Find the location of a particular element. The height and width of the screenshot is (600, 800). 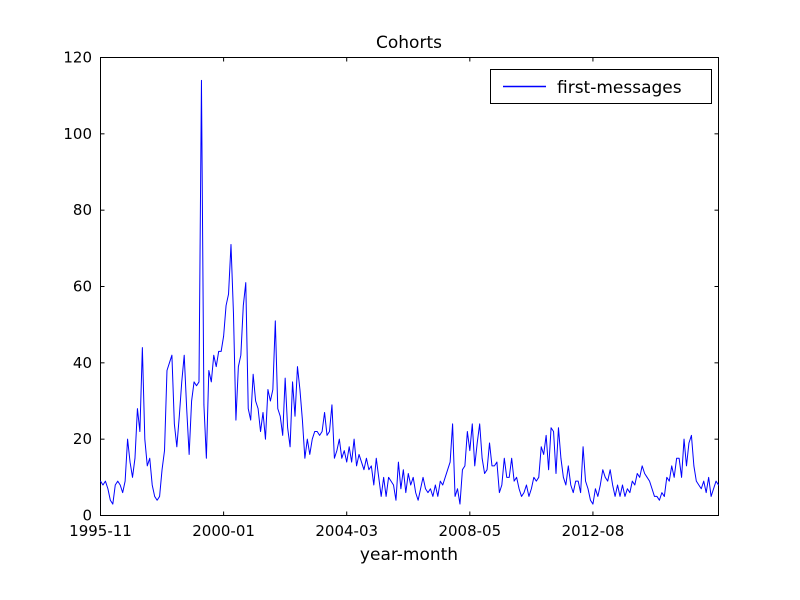

legend: first-messages is located at coordinates (601, 86).